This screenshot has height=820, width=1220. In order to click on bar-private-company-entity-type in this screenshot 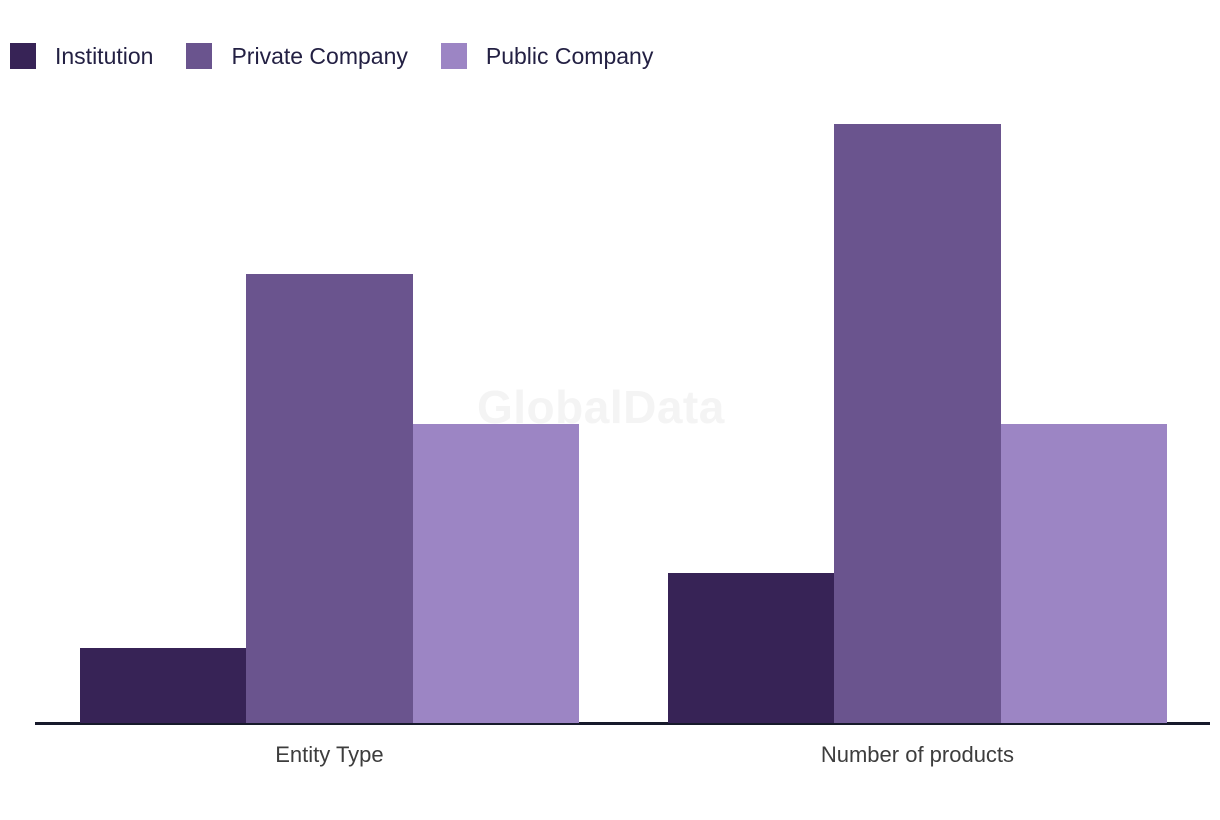, I will do `click(329, 498)`.